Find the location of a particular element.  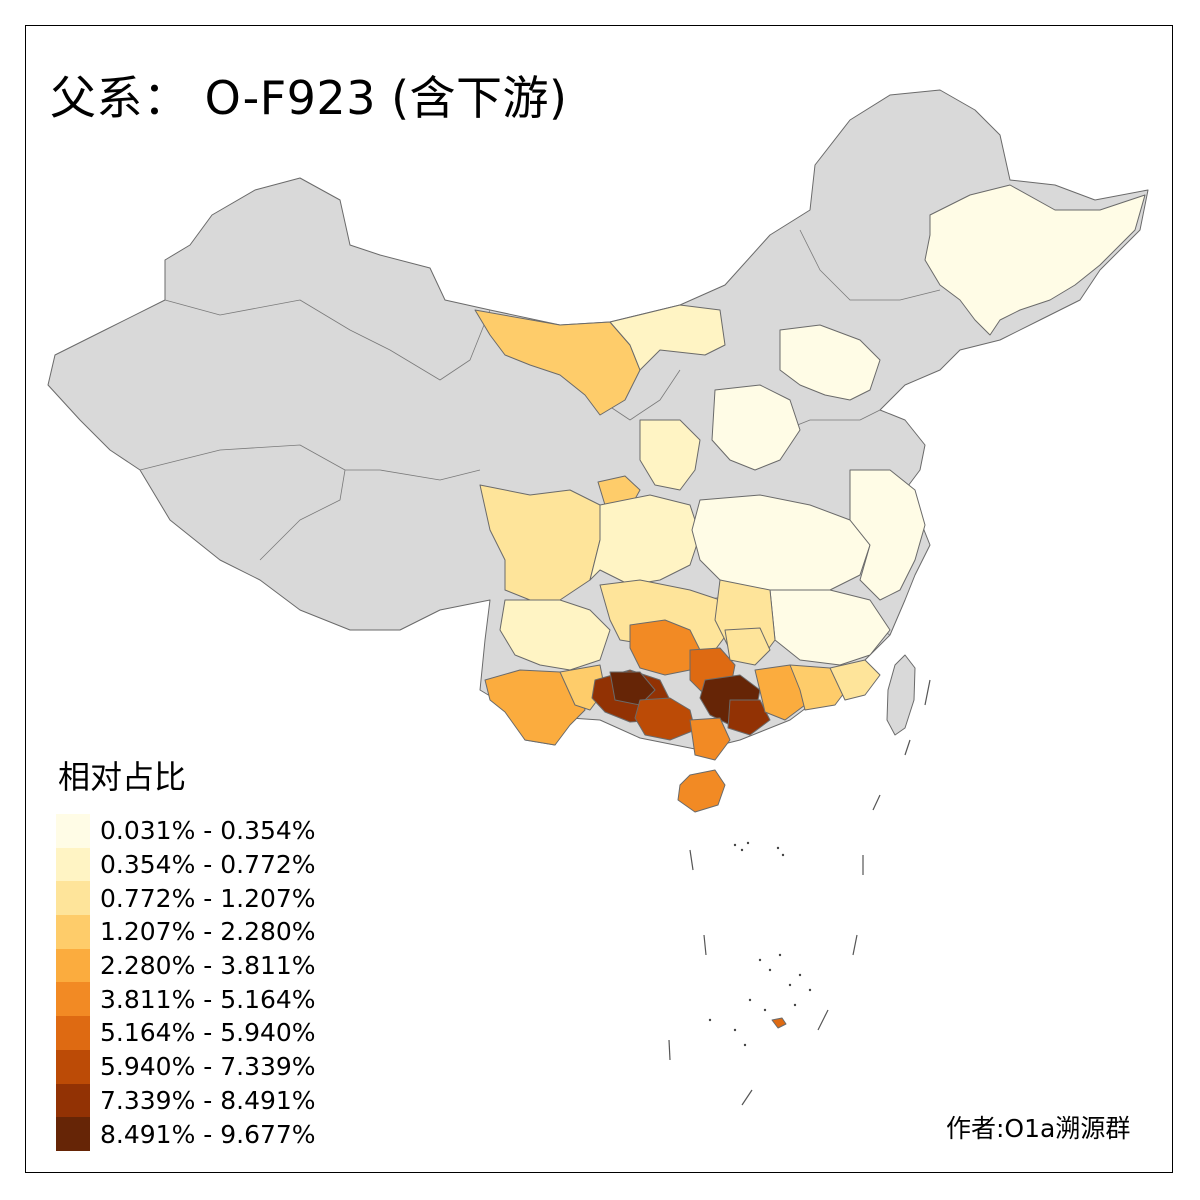

legend-label: 8.491% - 9.677% is located at coordinates (208, 1134).